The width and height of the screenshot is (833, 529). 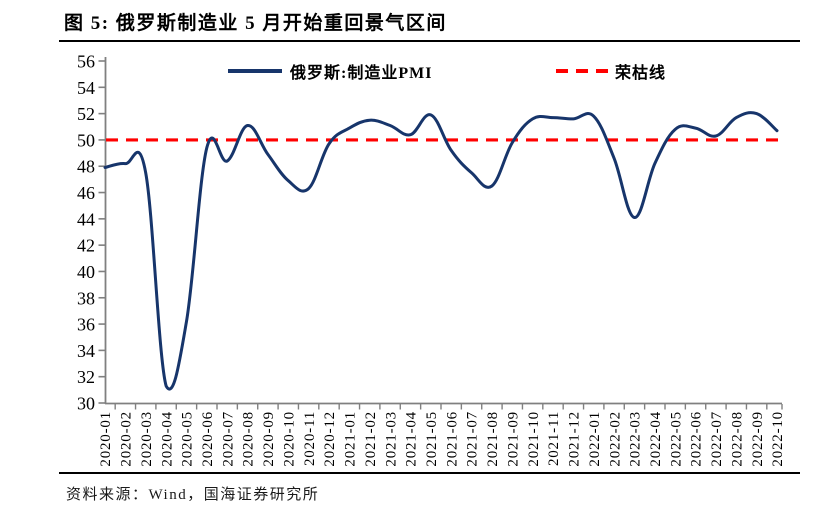 What do you see at coordinates (86, 351) in the screenshot?
I see `y-tick-label: 34` at bounding box center [86, 351].